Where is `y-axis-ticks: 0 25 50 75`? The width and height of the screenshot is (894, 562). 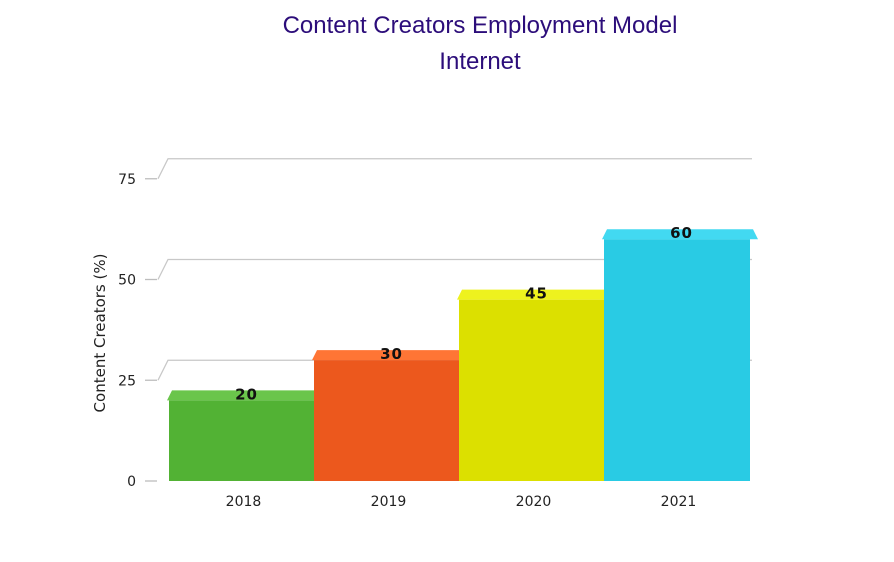
y-axis-ticks: 0 25 50 75 is located at coordinates (137, 331).